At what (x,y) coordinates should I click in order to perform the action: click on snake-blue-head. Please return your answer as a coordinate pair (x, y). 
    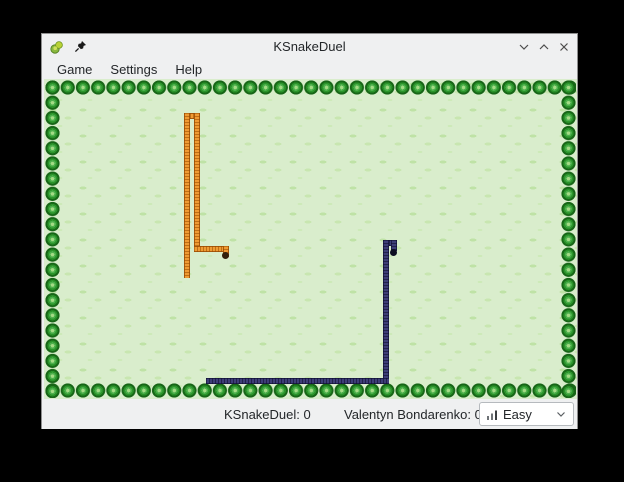
    Looking at the image, I should click on (393, 252).